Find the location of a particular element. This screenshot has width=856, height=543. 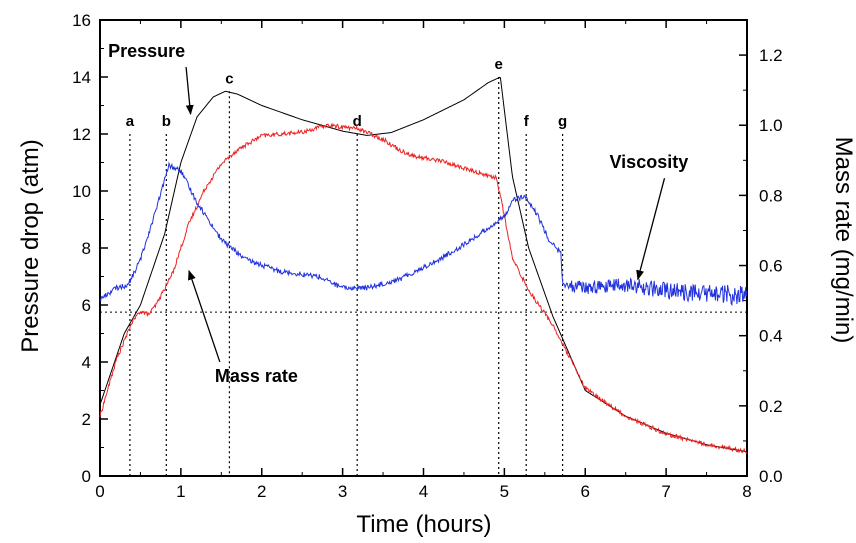

y-right-axis-title: Mass rate (mg/min) is located at coordinates (843, 240).